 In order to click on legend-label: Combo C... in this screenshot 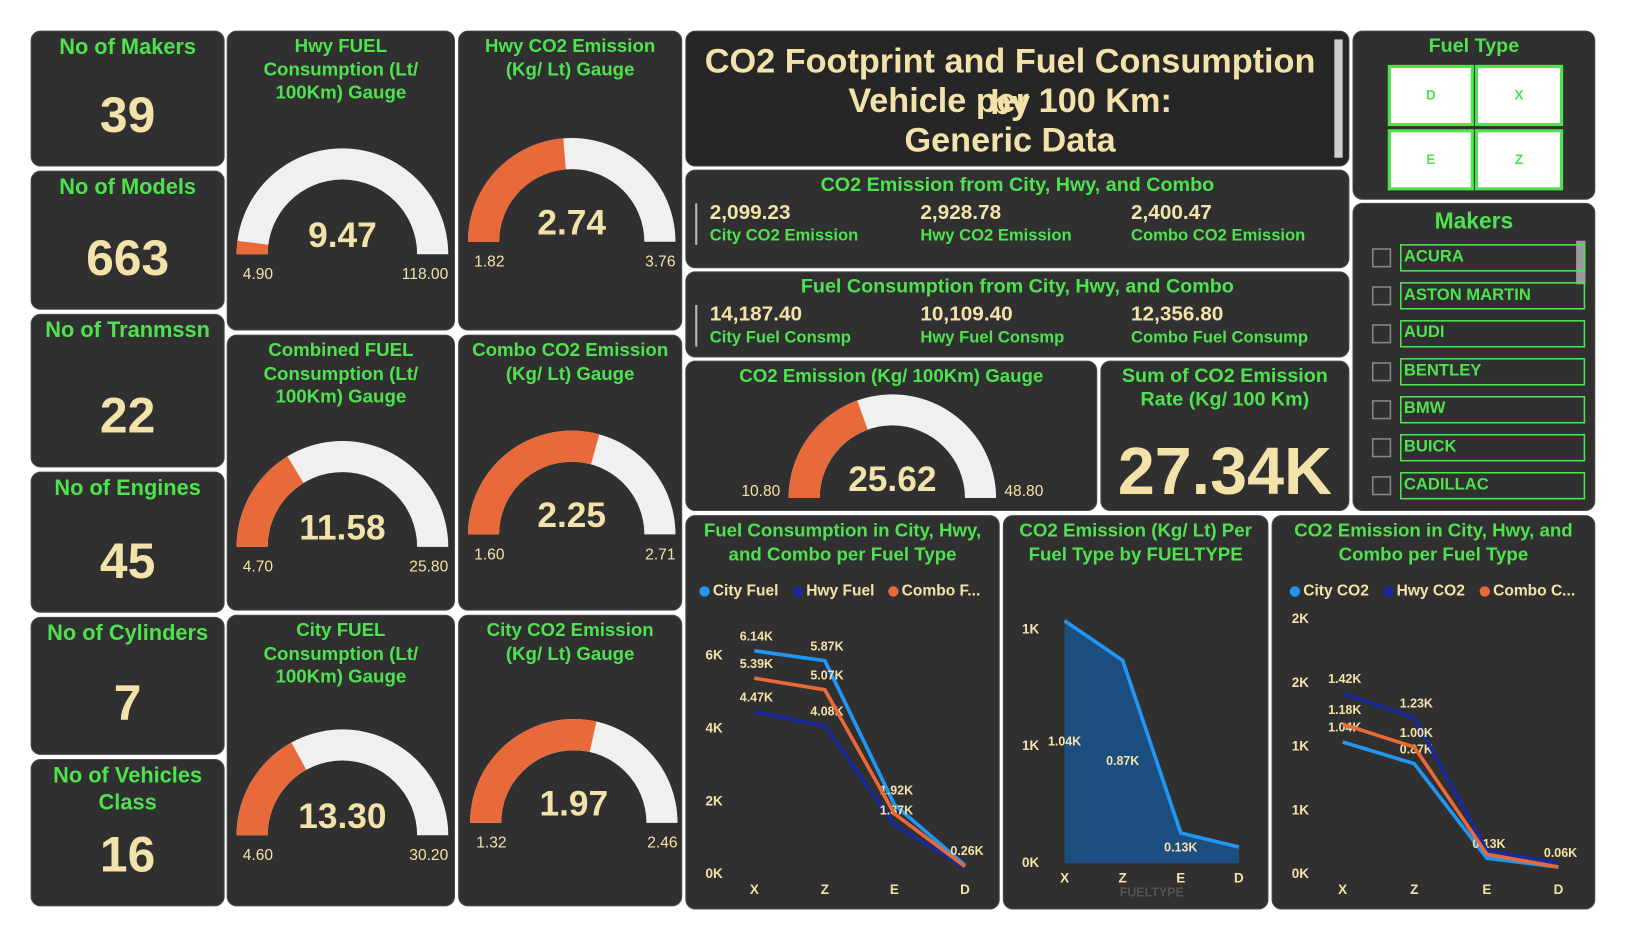, I will do `click(1534, 591)`.